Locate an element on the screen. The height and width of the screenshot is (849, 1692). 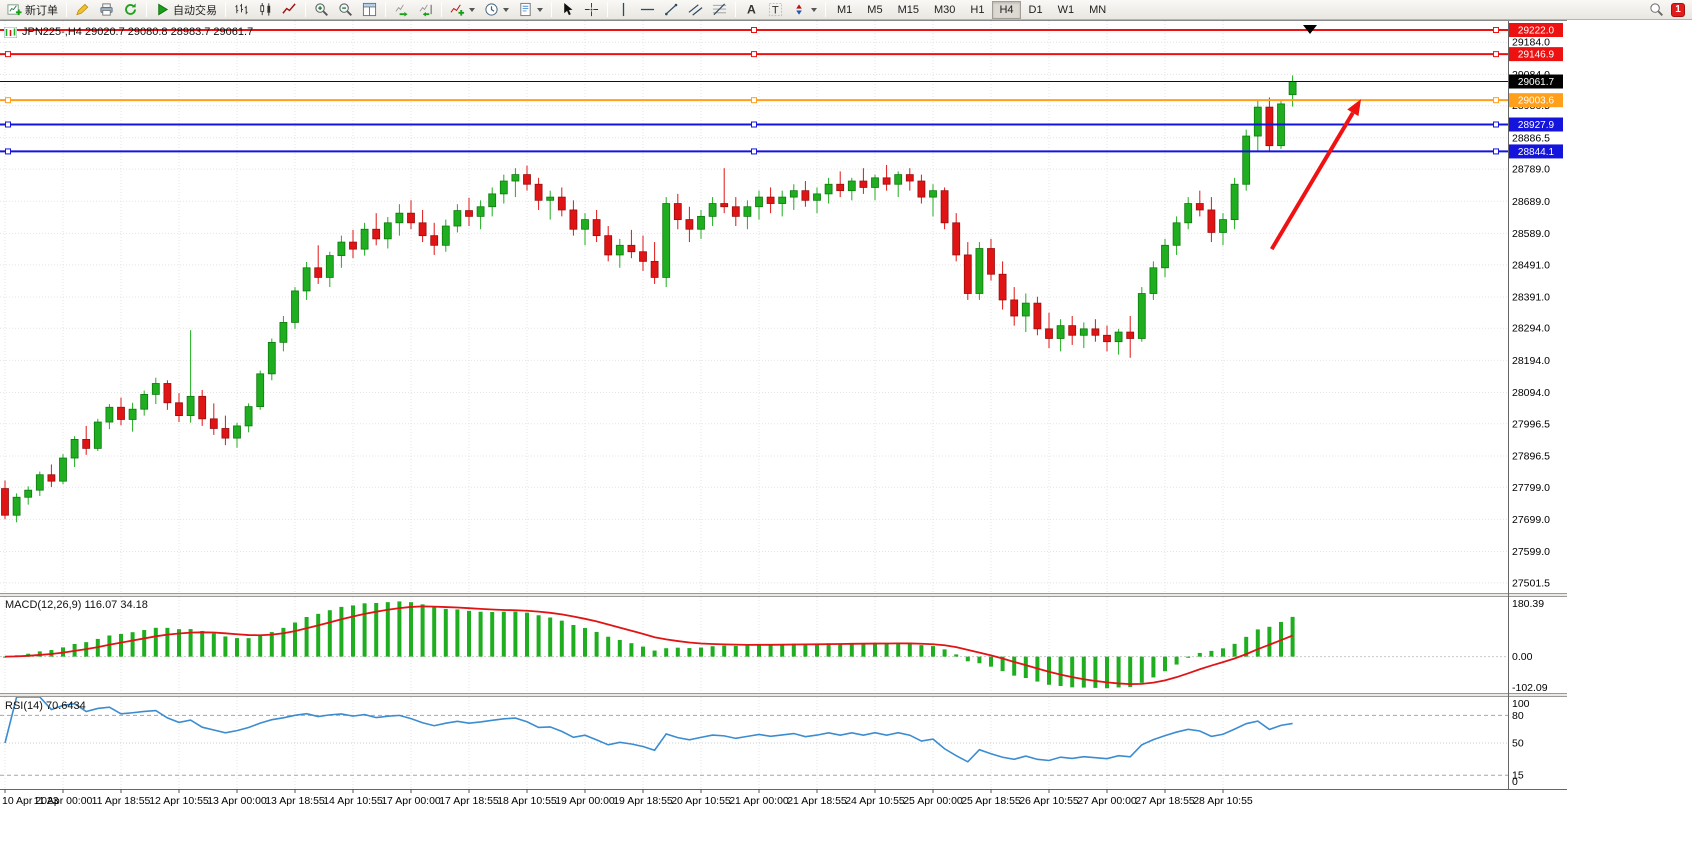
timeframe-d1-button: D1 is located at coordinates (1036, 10).